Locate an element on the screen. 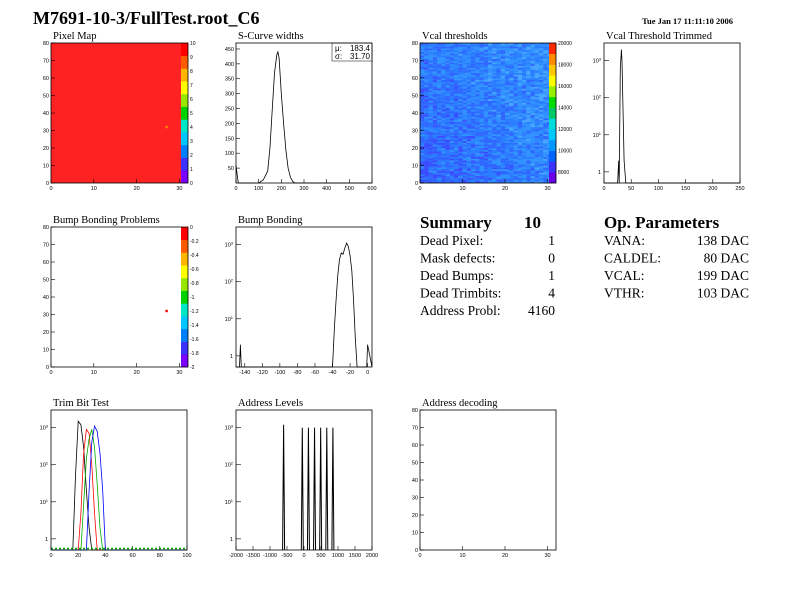 This screenshot has height=612, width=792. vcal-thresholds-ytick-label: 50 is located at coordinates (415, 97).